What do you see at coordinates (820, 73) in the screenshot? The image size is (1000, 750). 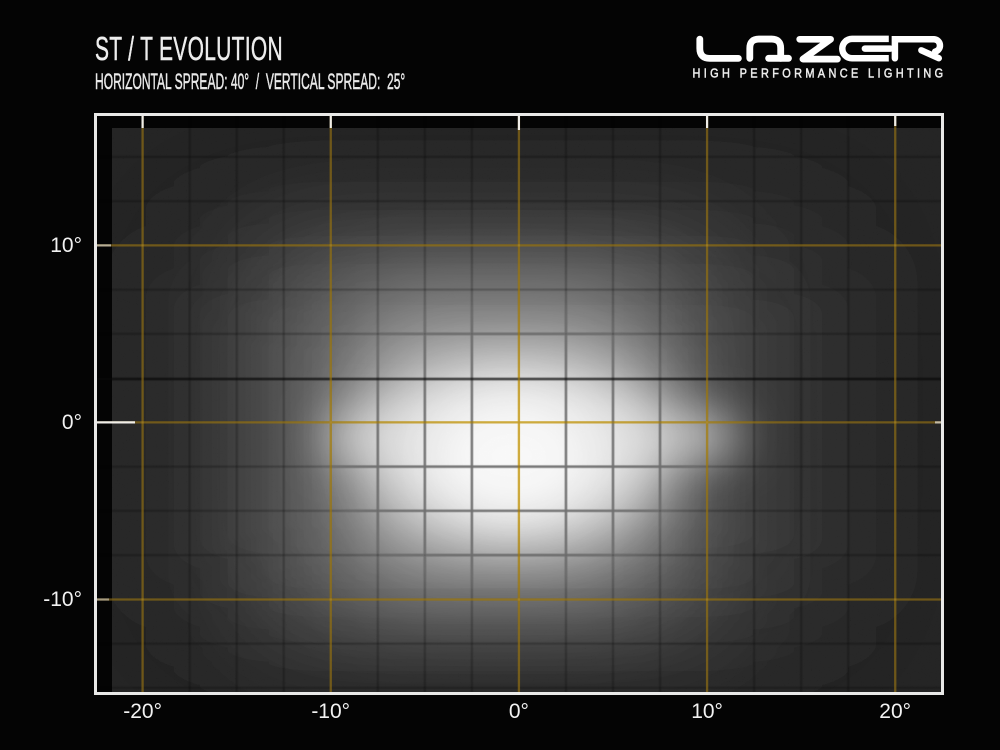 I see `svg-text: HIGH PERFORMANCE LIGHTING` at bounding box center [820, 73].